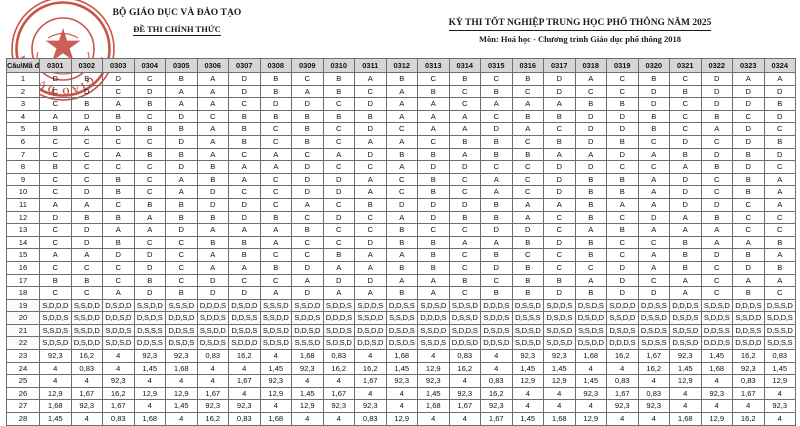 The height and width of the screenshot is (426, 800). Describe the element at coordinates (590, 343) in the screenshot. I see `answer-cell: D,S,D,D` at that location.